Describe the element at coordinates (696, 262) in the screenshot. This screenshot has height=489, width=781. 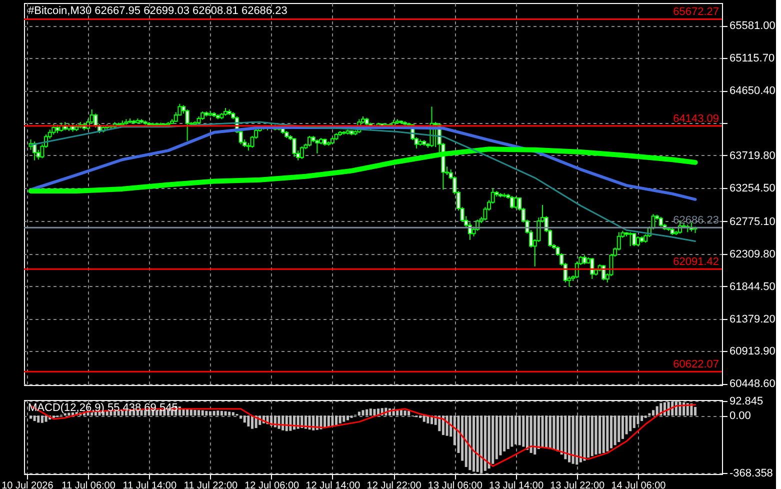
I see `ref-line-label: 62091.42` at that location.